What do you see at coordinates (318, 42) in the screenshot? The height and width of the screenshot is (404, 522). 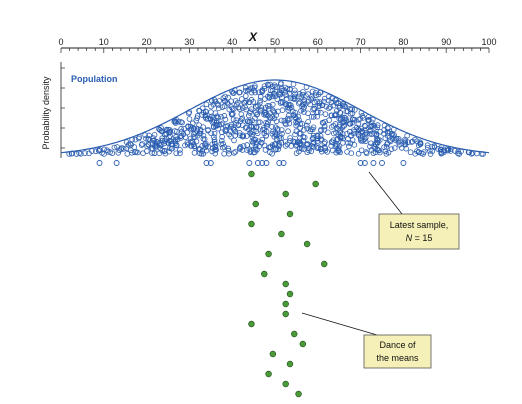 I see `x-tick-label: 60` at bounding box center [318, 42].